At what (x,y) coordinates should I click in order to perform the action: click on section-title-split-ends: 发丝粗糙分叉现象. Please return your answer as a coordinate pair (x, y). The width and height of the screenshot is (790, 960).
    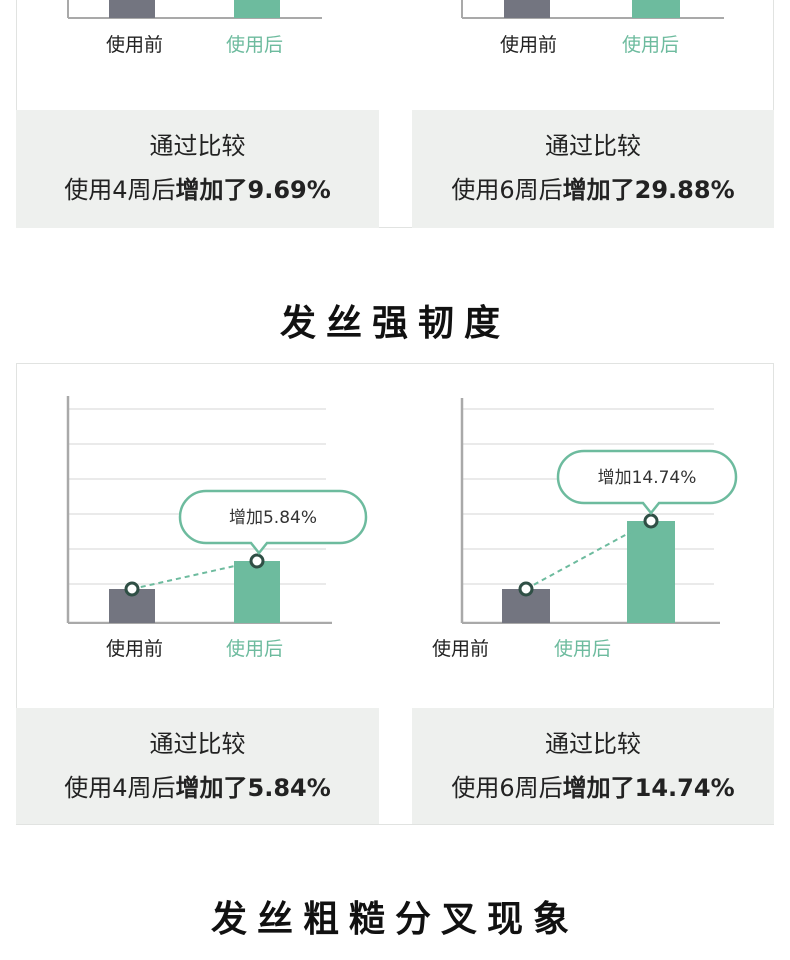
    Looking at the image, I should click on (394, 919).